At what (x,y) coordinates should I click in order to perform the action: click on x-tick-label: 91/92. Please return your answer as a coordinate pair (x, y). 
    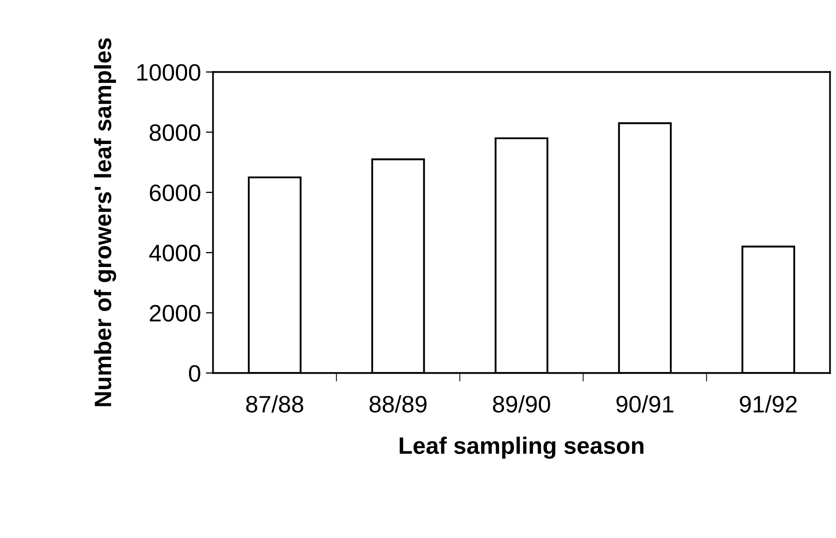
    Looking at the image, I should click on (768, 404).